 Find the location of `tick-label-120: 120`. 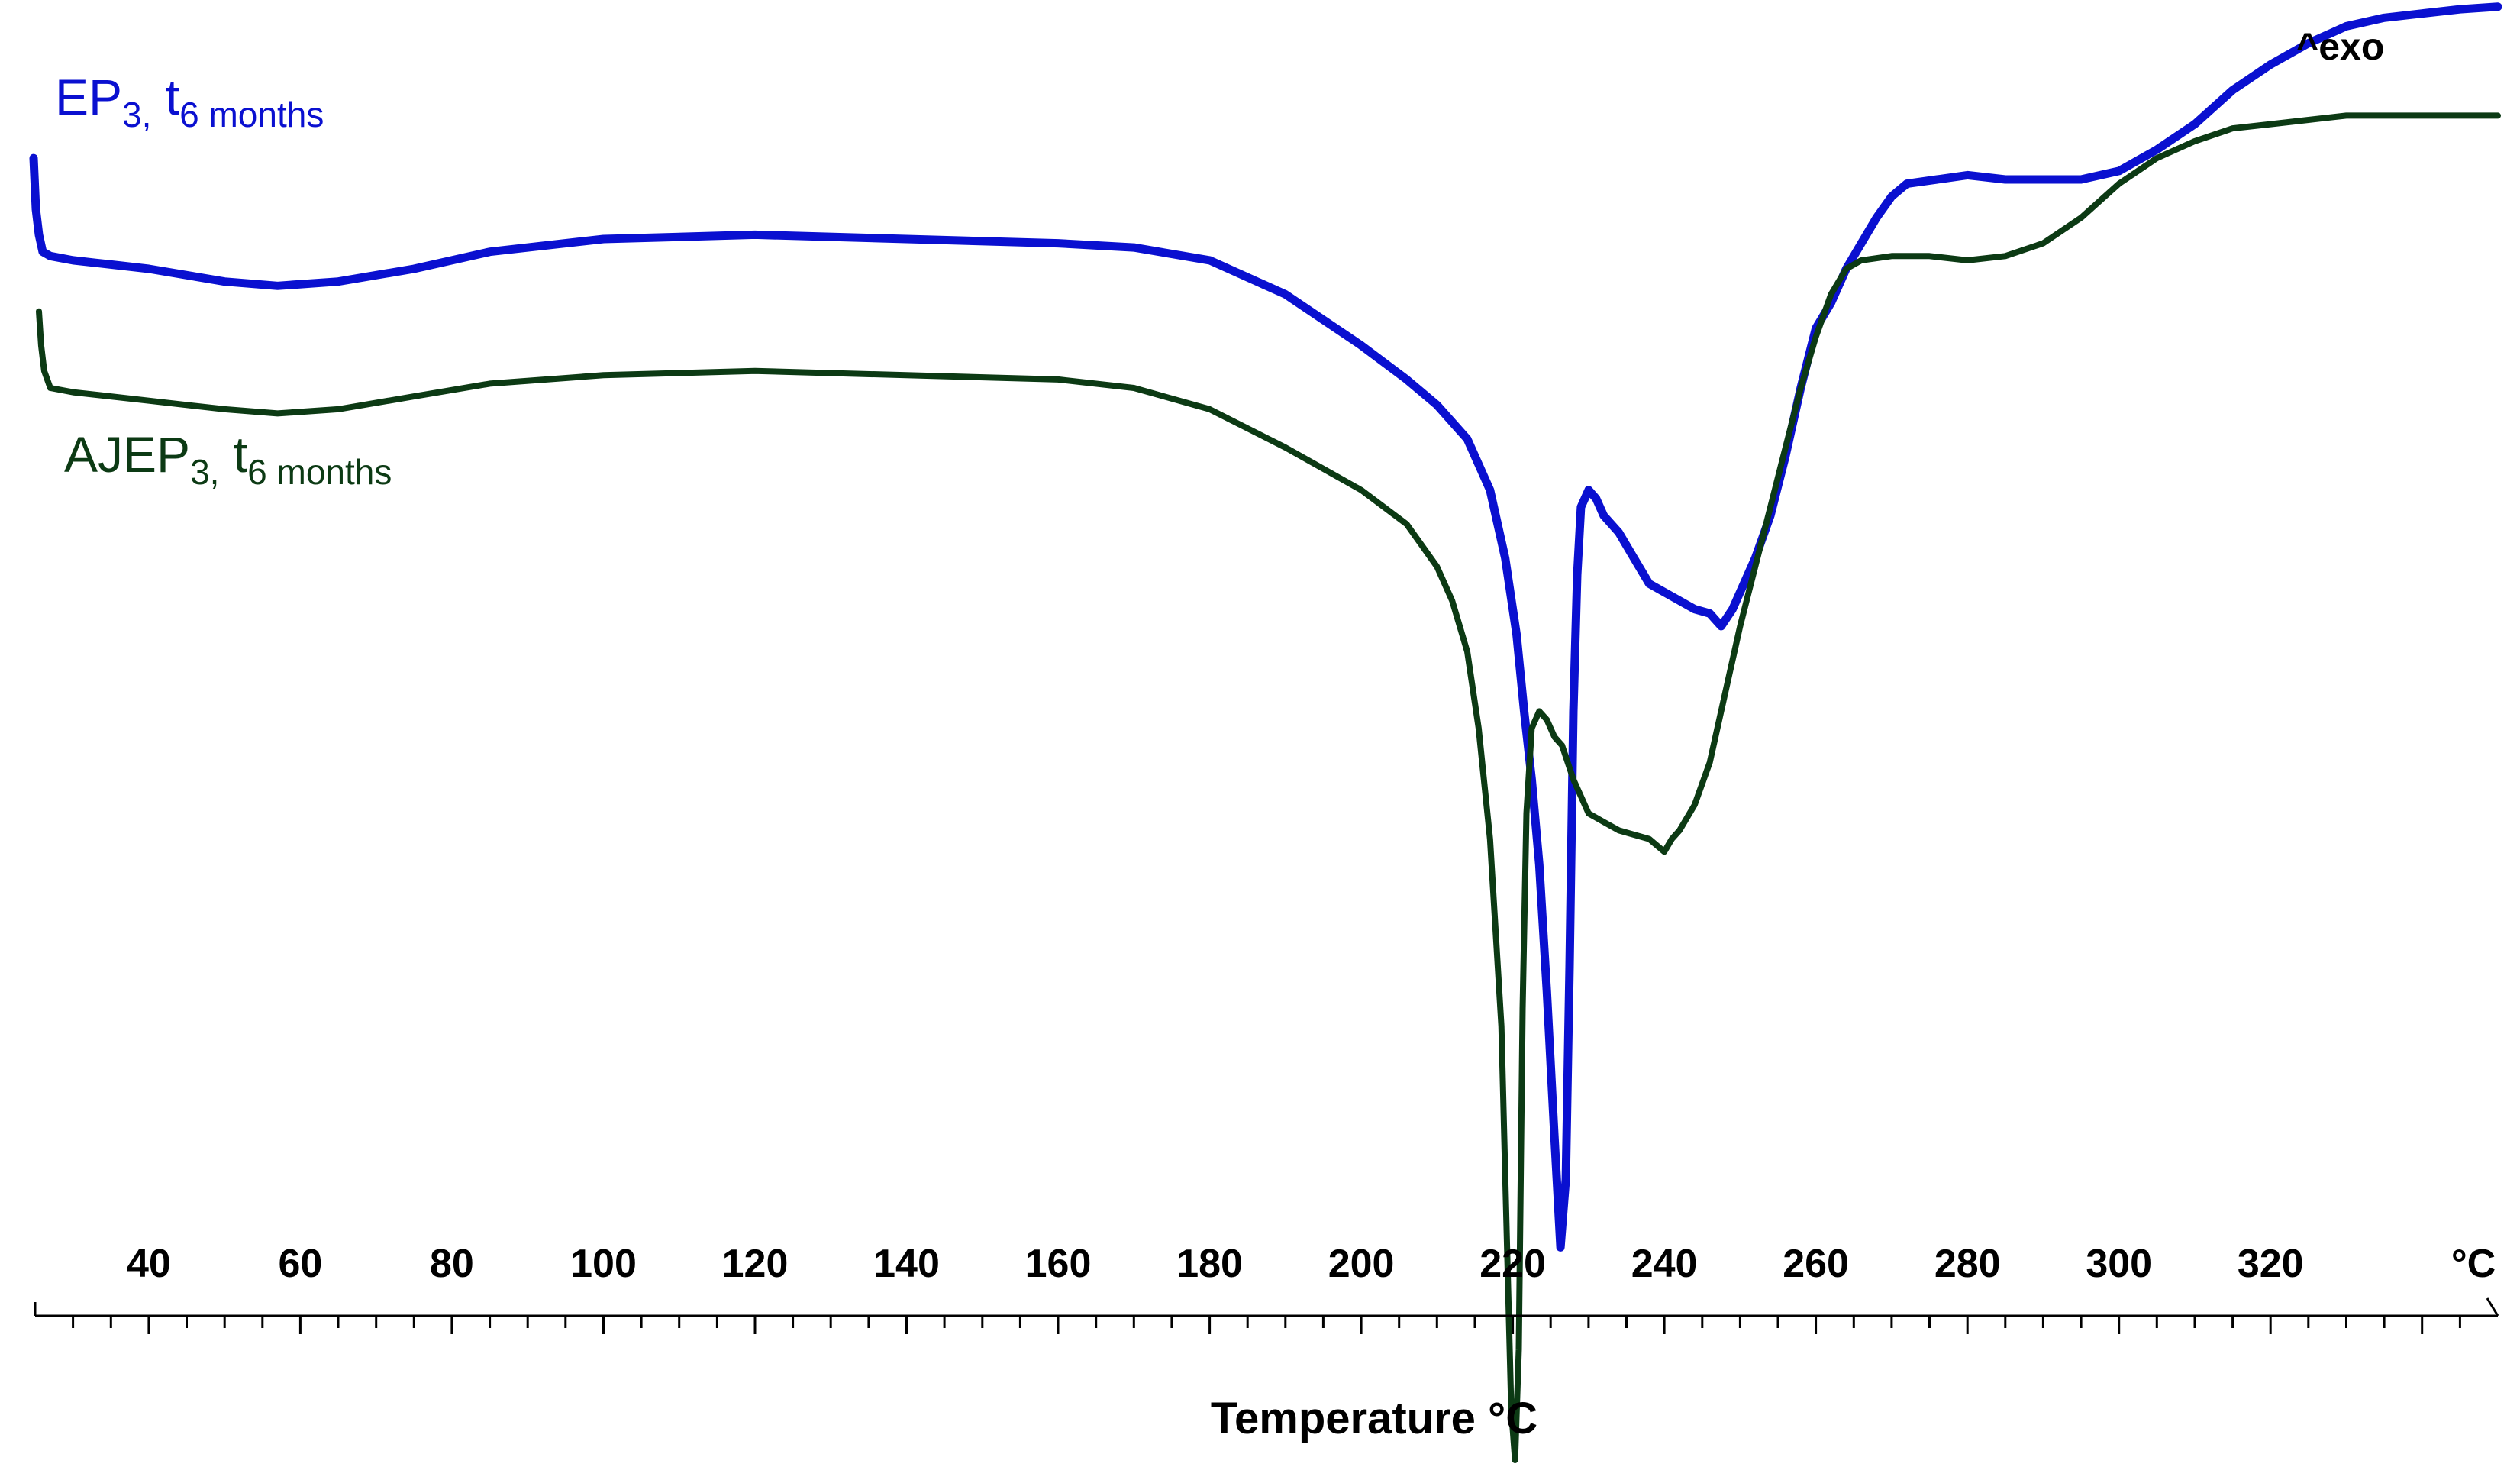

tick-label-120: 120 is located at coordinates (755, 1264).